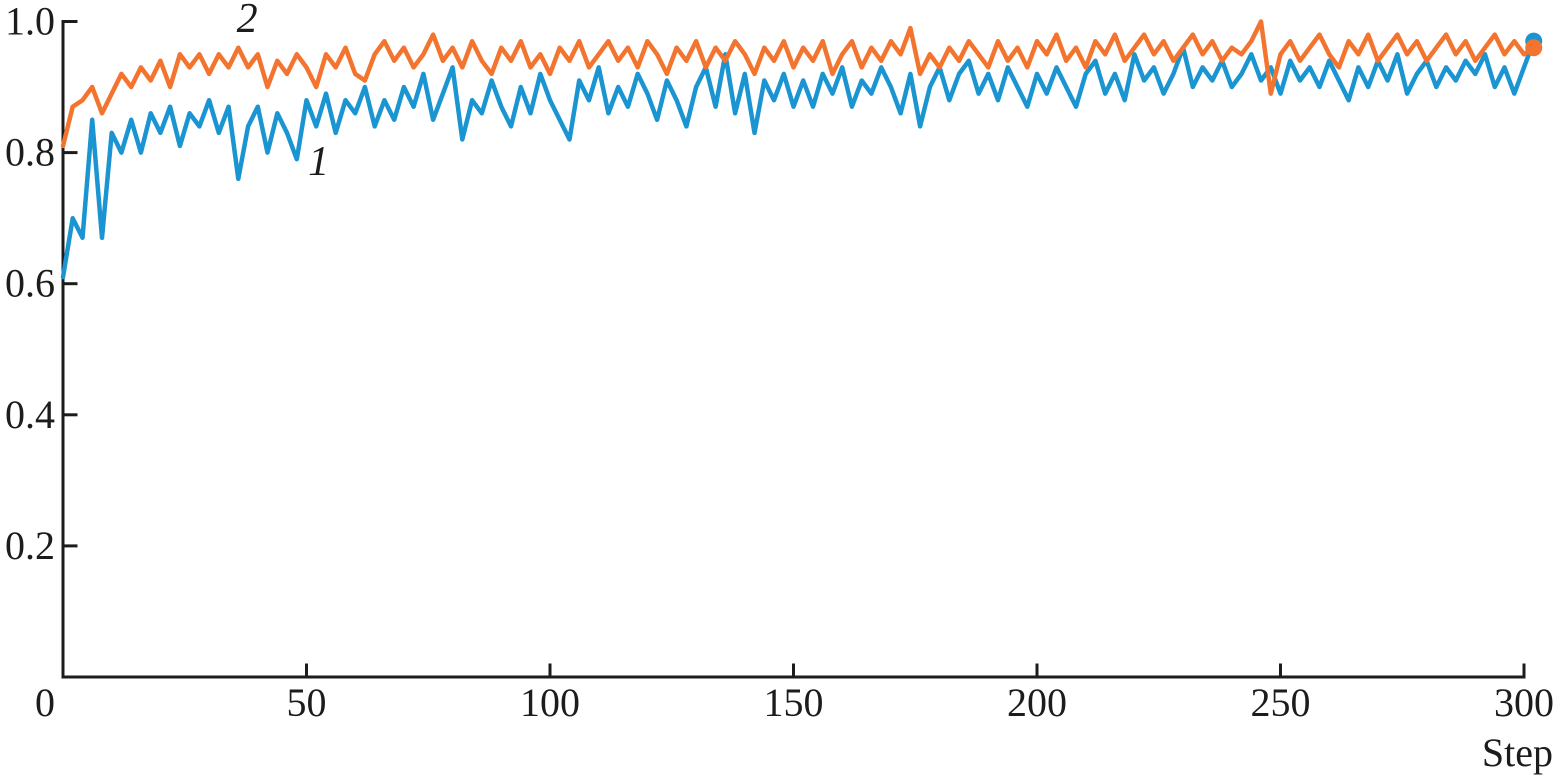 The height and width of the screenshot is (781, 1556). I want to click on curve-label-series-2: 2, so click(247, 21).